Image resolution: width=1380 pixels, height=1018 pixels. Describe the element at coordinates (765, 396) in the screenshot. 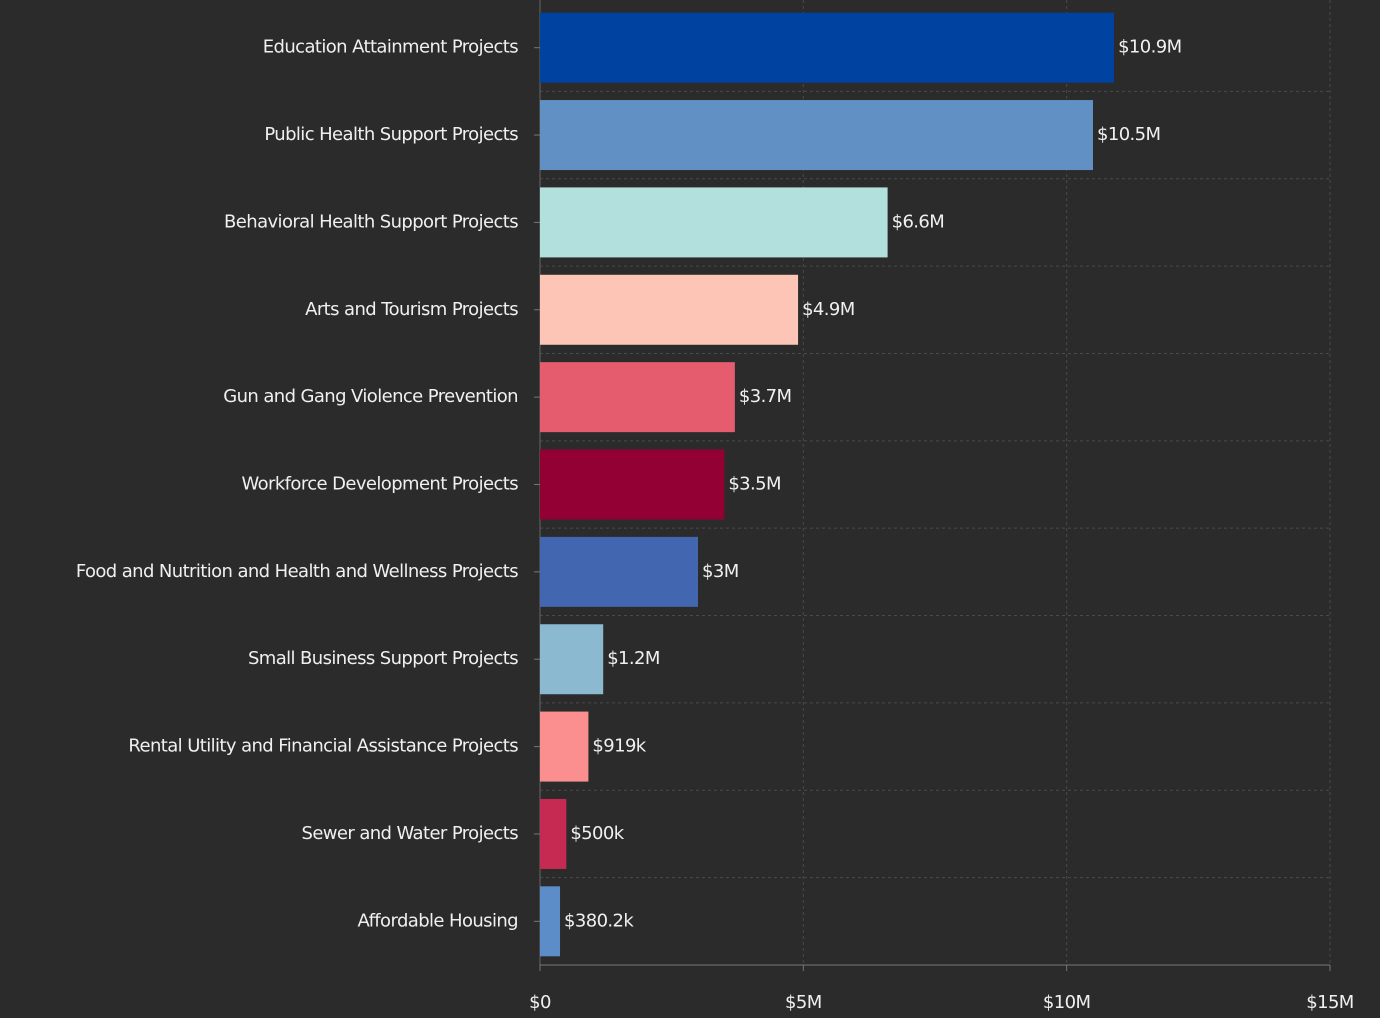

I see `value-label: $3.7M` at that location.